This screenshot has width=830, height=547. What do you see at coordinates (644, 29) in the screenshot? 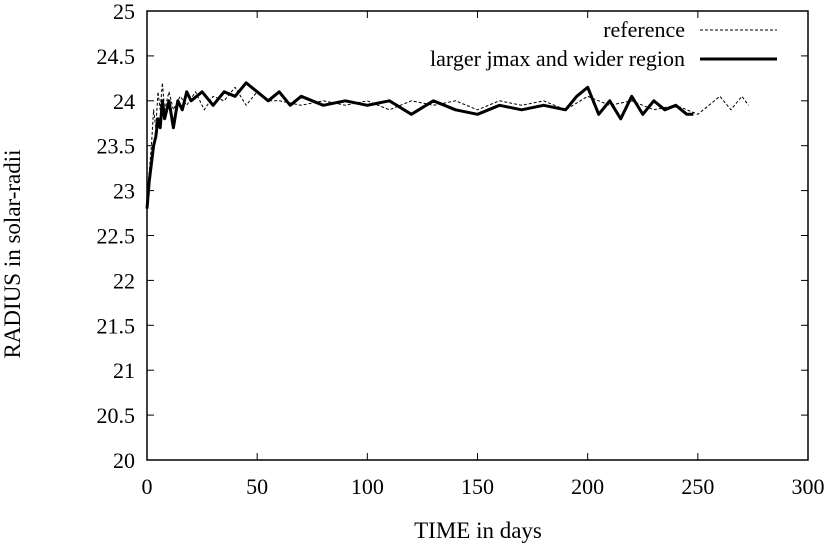
I see `legend-label-reference: reference` at bounding box center [644, 29].